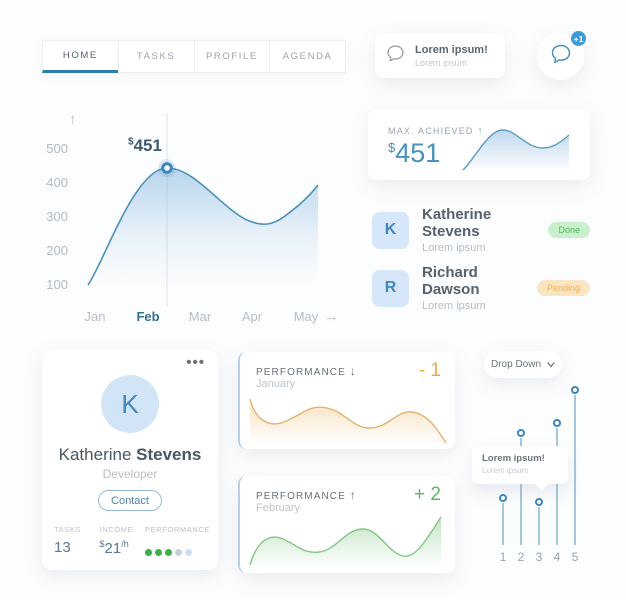 The height and width of the screenshot is (600, 626). What do you see at coordinates (306, 495) in the screenshot?
I see `performance-title: PERFORMANCE ↑` at bounding box center [306, 495].